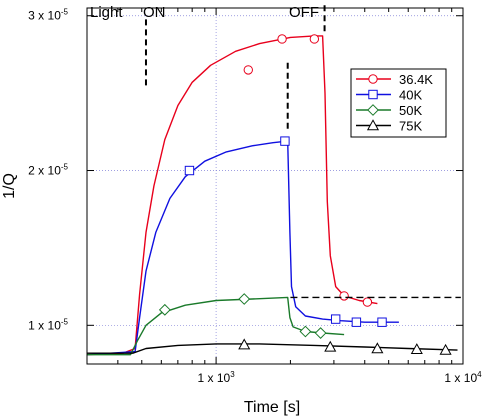 Image resolution: width=485 pixels, height=418 pixels. Describe the element at coordinates (9, 186) in the screenshot. I see `y-axis-label: 1/Q` at that location.